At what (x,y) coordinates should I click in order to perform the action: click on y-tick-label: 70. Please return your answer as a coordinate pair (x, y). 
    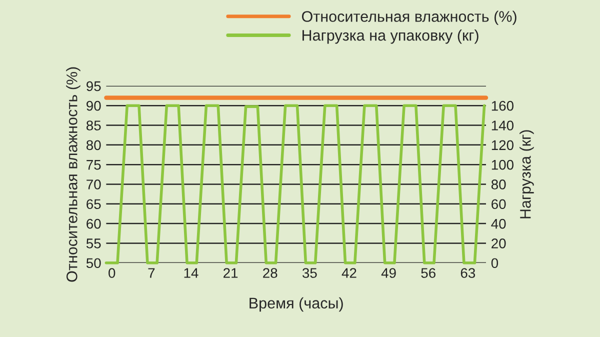
    Looking at the image, I should click on (93, 185).